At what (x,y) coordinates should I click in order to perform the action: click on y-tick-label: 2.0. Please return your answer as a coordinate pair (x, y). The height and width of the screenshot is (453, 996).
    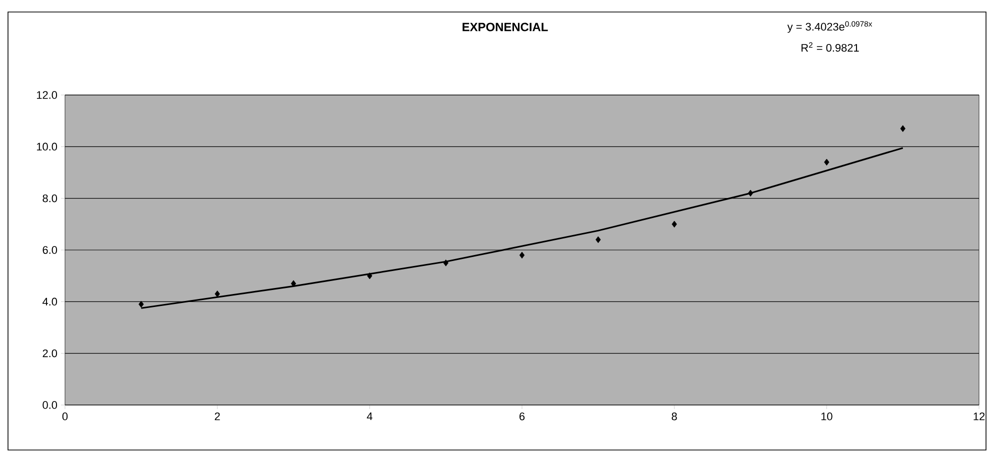
    Looking at the image, I should click on (50, 353).